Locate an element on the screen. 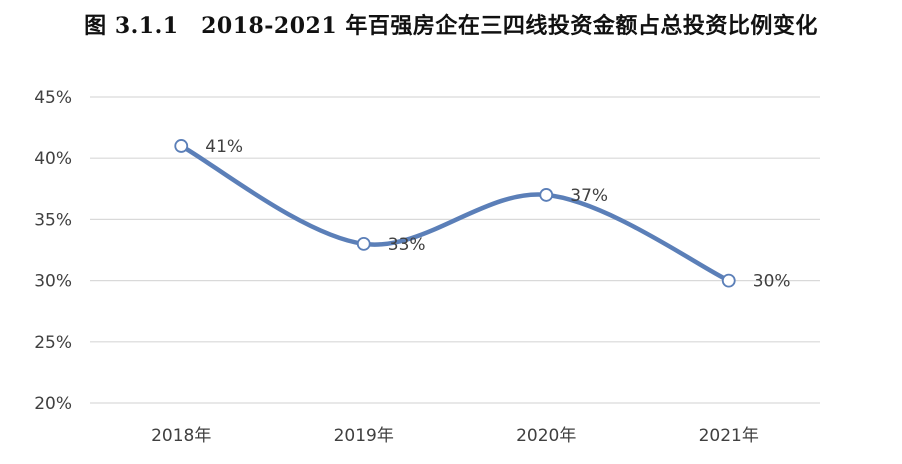  y-tick-label: 30% is located at coordinates (53, 282).